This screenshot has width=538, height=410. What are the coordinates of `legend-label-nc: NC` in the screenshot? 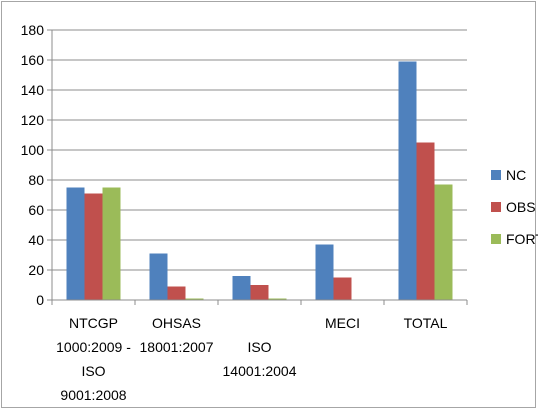 It's located at (516, 175).